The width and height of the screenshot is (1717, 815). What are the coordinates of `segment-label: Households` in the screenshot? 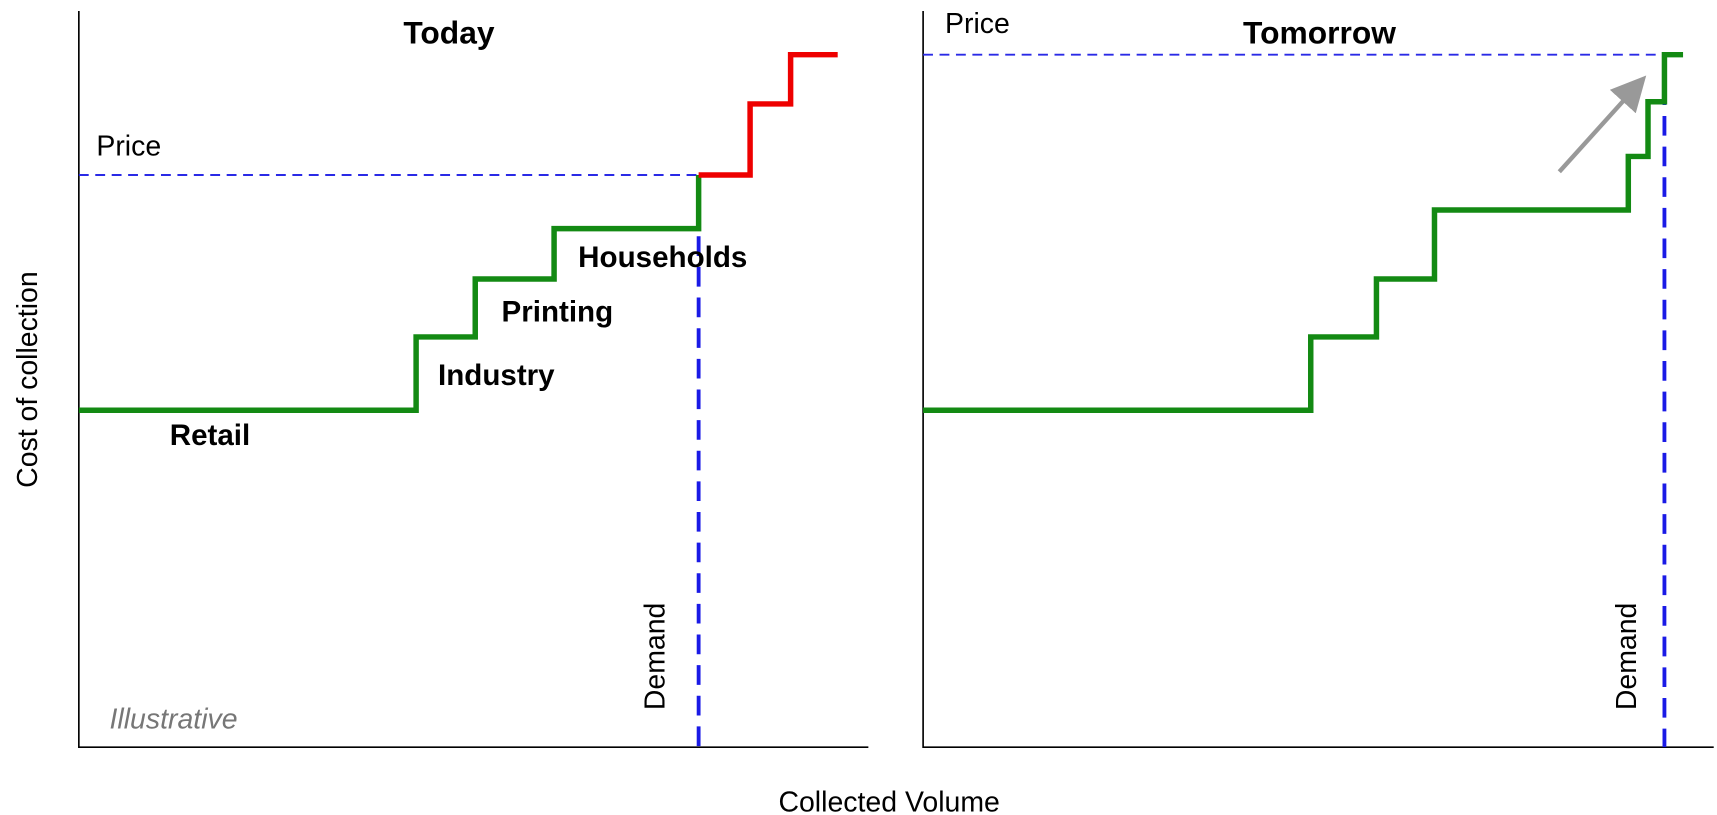 It's located at (662, 257).